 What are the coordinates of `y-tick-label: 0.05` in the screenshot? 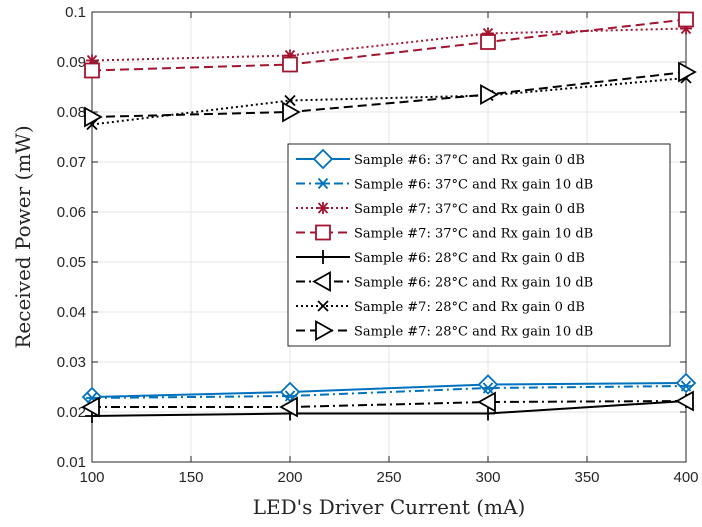 It's located at (71, 262).